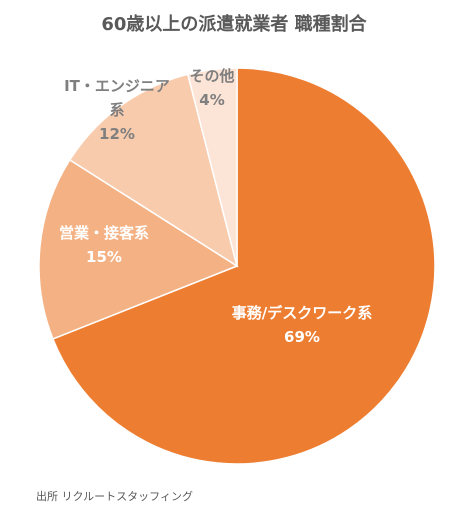 This screenshot has height=522, width=468. What do you see at coordinates (302, 337) in the screenshot?
I see `slice-value-label-0: 69%` at bounding box center [302, 337].